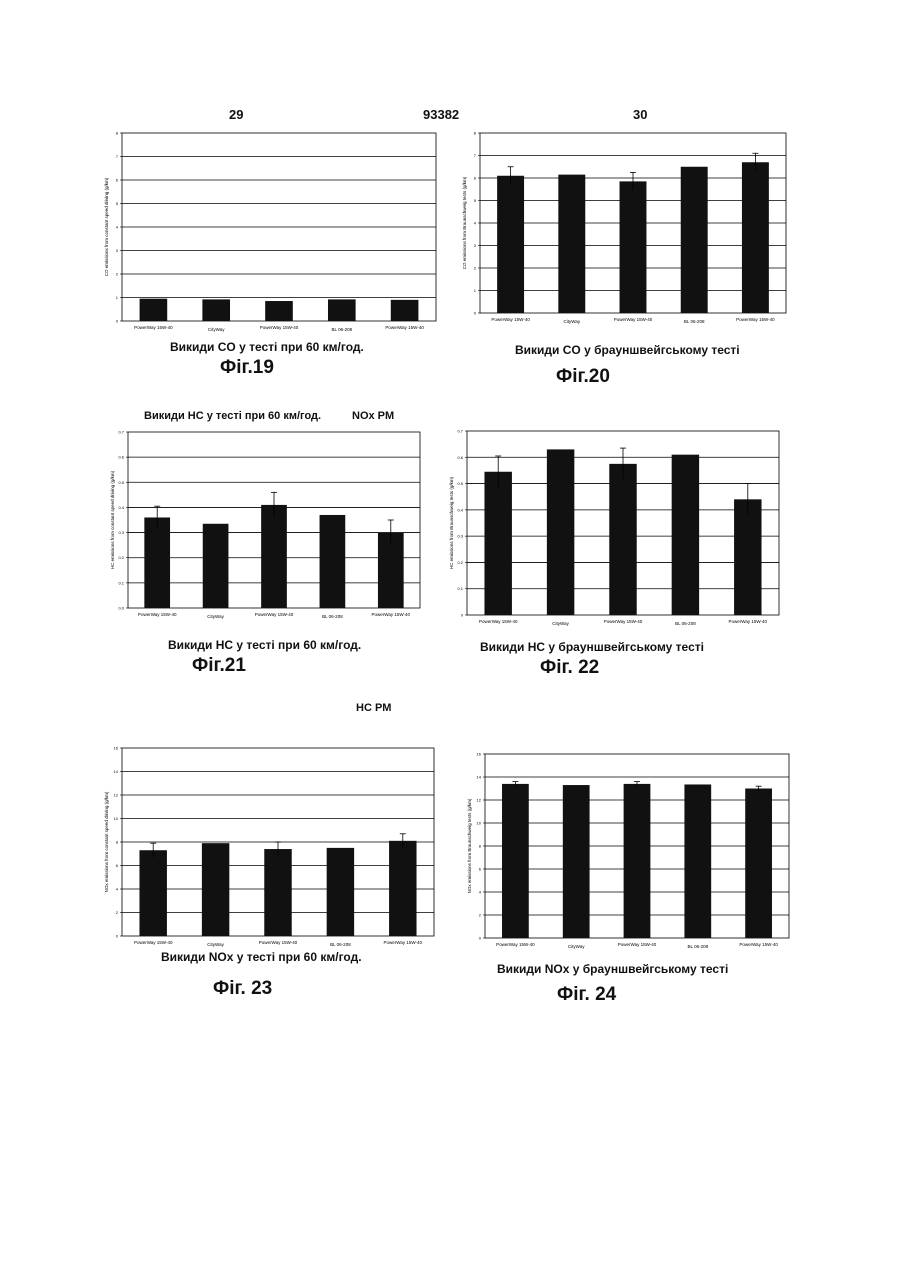 The image size is (901, 1273). What do you see at coordinates (247, 368) in the screenshot?
I see `figure-label-19: Фіг.19` at bounding box center [247, 368].